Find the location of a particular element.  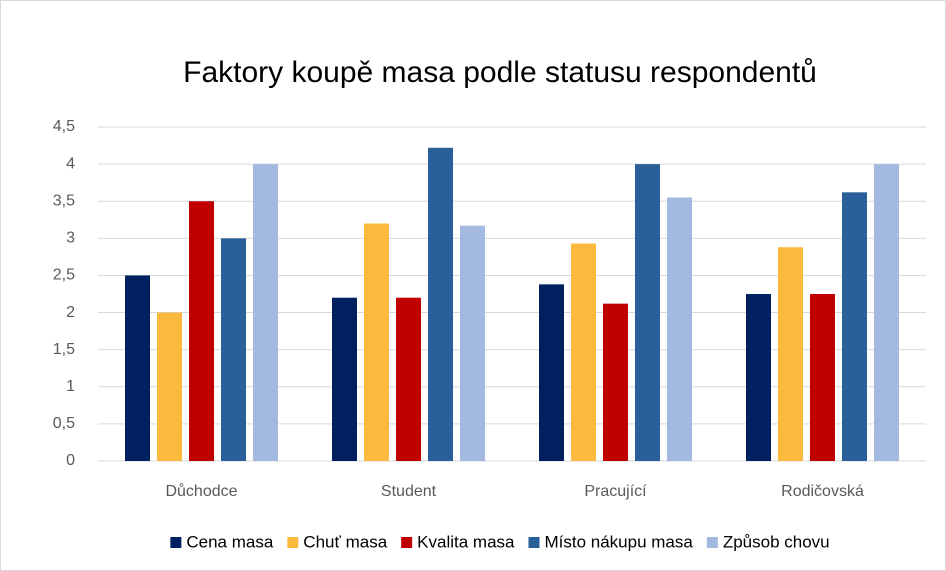

y-tick-label: 2,5 is located at coordinates (64, 275).